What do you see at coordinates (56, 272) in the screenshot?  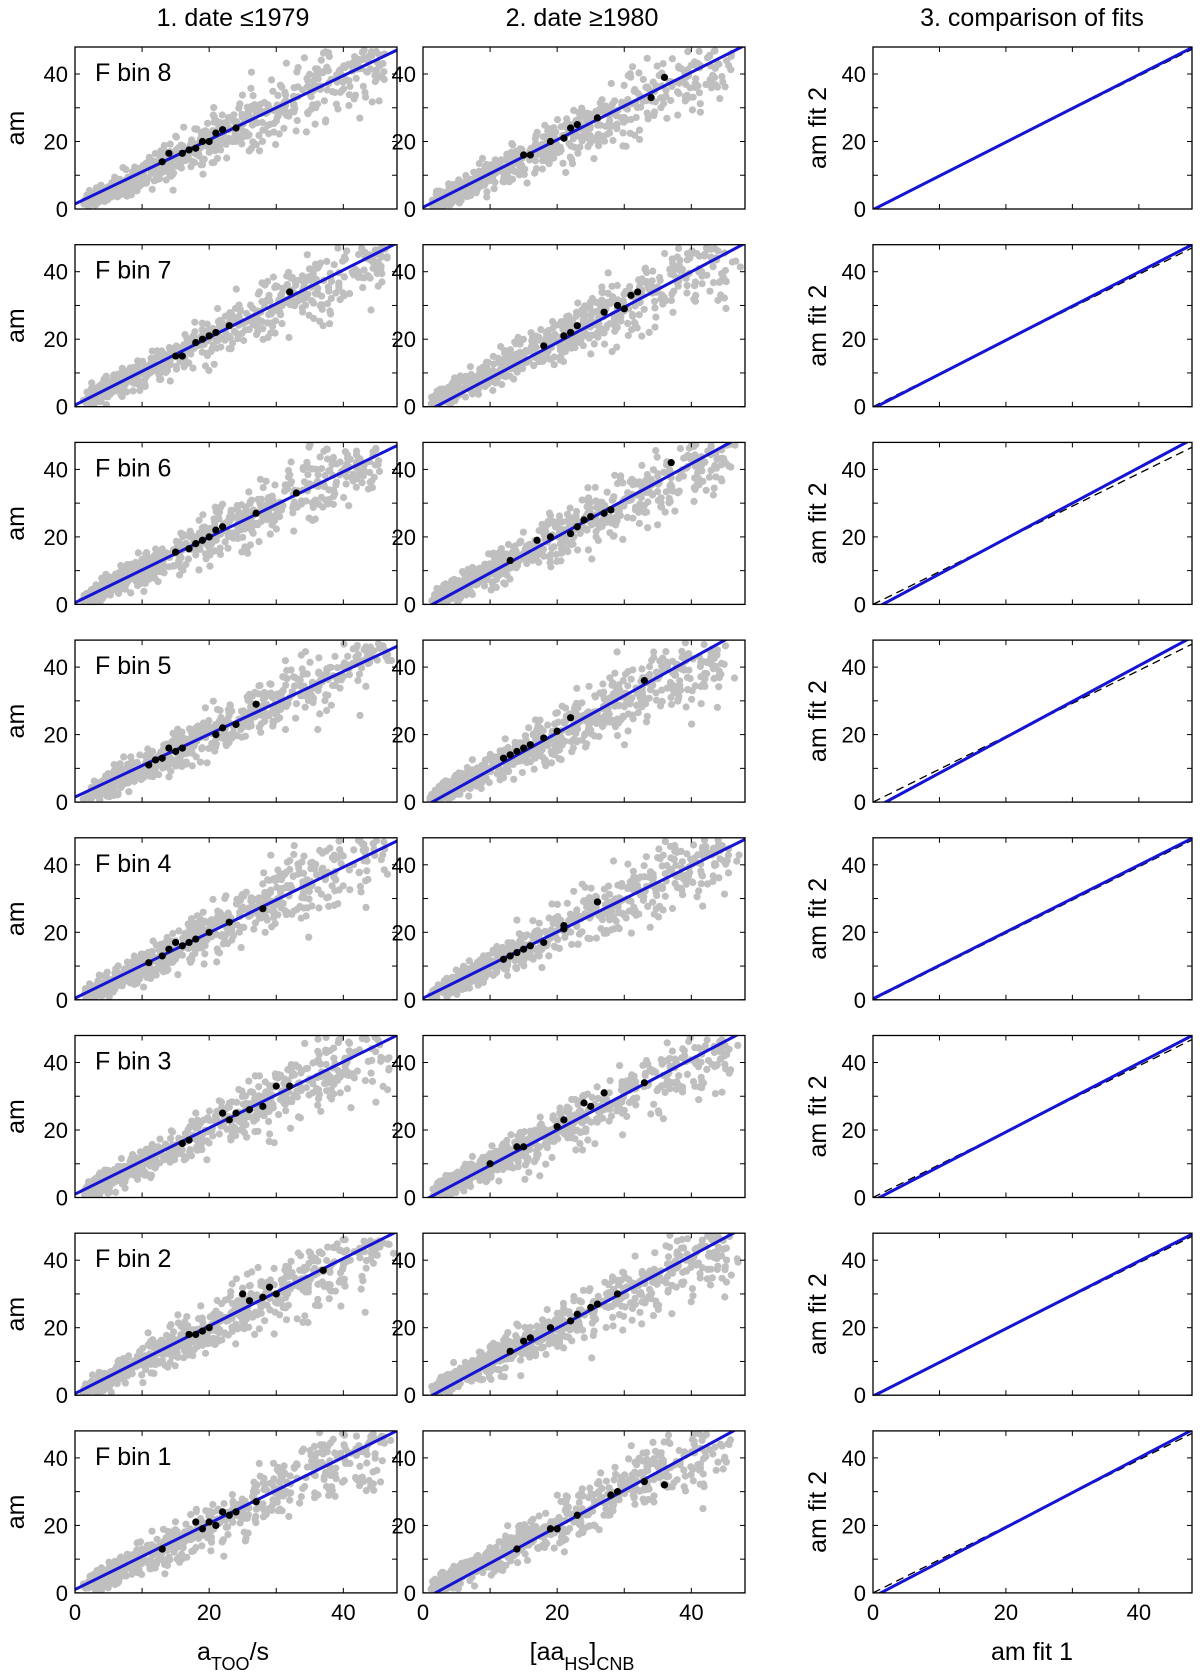 I see `y-tick-label: 40` at bounding box center [56, 272].